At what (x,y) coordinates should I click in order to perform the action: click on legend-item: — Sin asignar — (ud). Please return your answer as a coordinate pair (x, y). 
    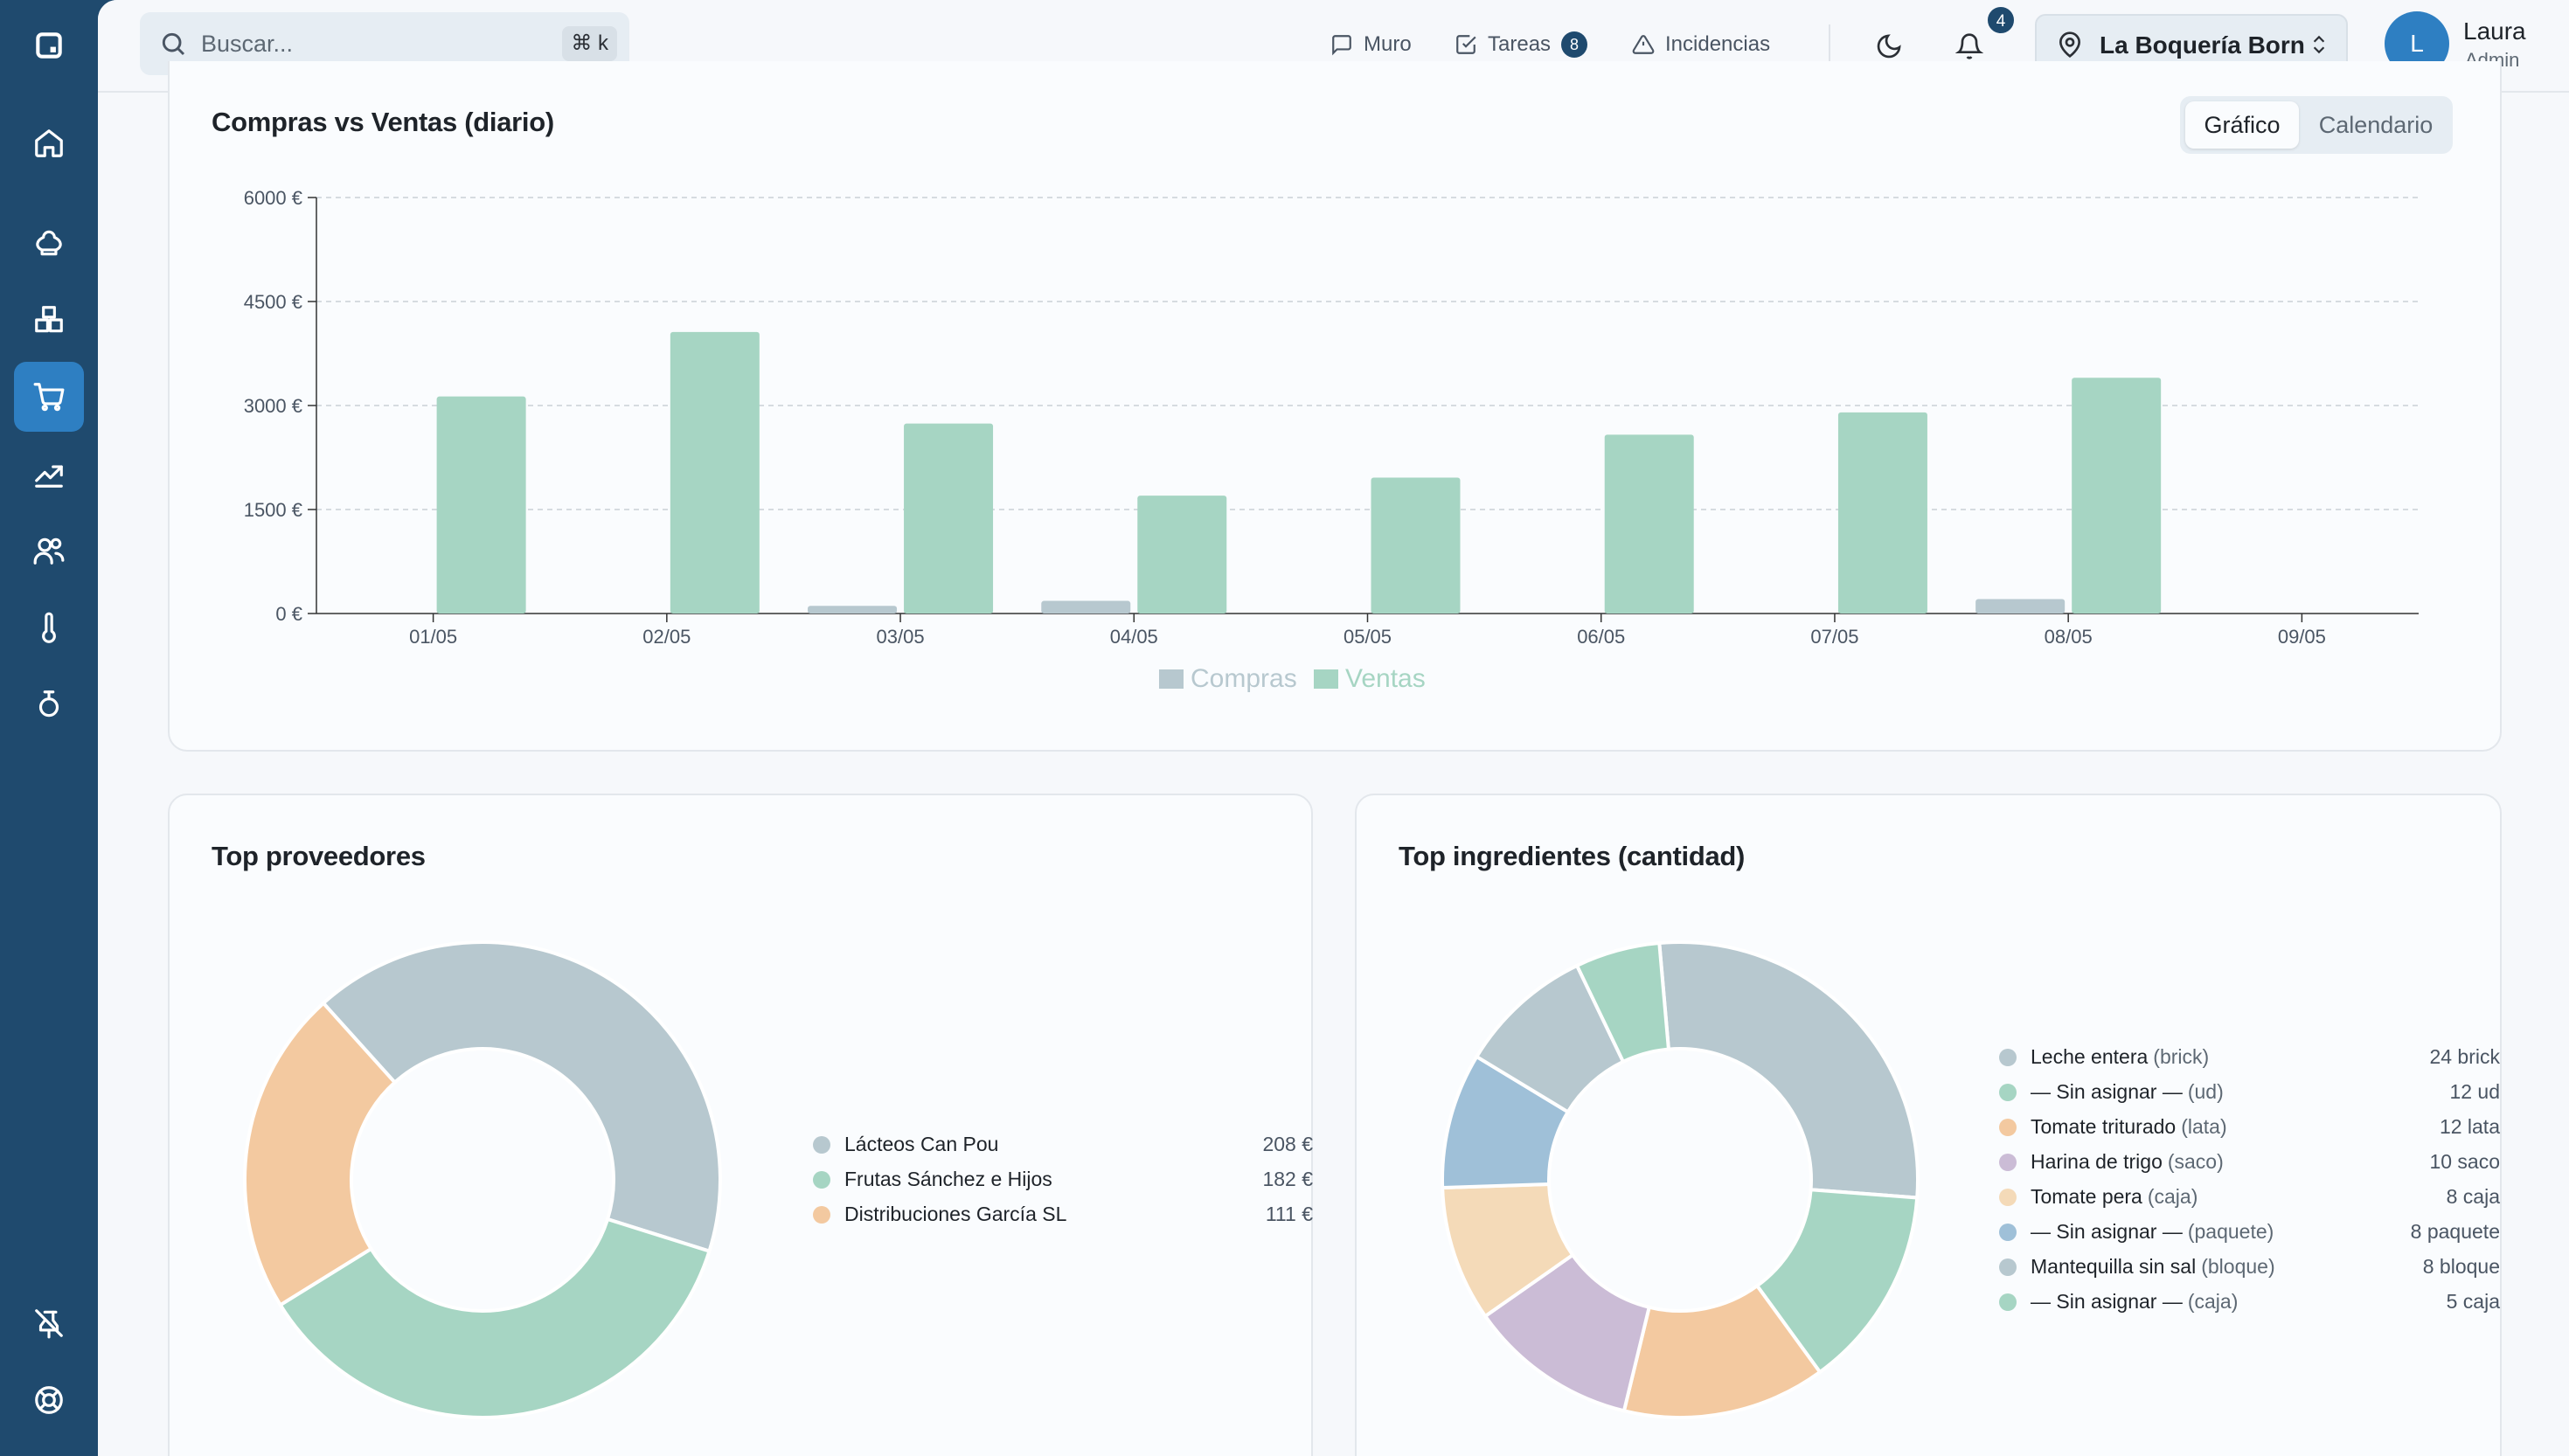
    Looking at the image, I should click on (2111, 1092).